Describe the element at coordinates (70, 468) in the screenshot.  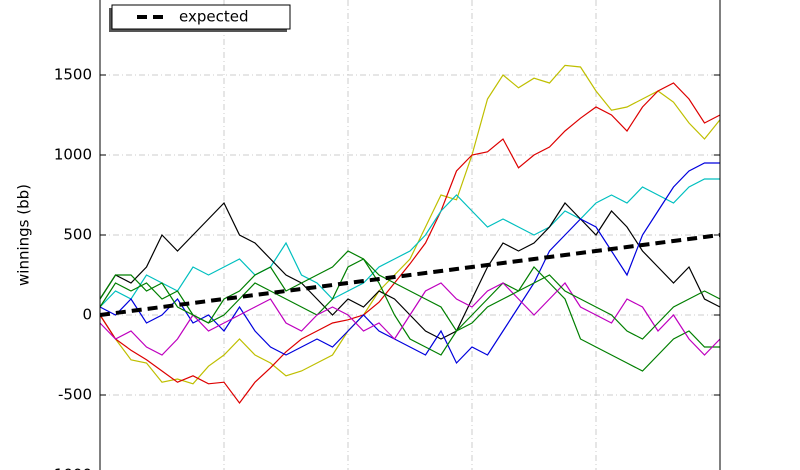
I see `y-tick-label: -1000` at that location.